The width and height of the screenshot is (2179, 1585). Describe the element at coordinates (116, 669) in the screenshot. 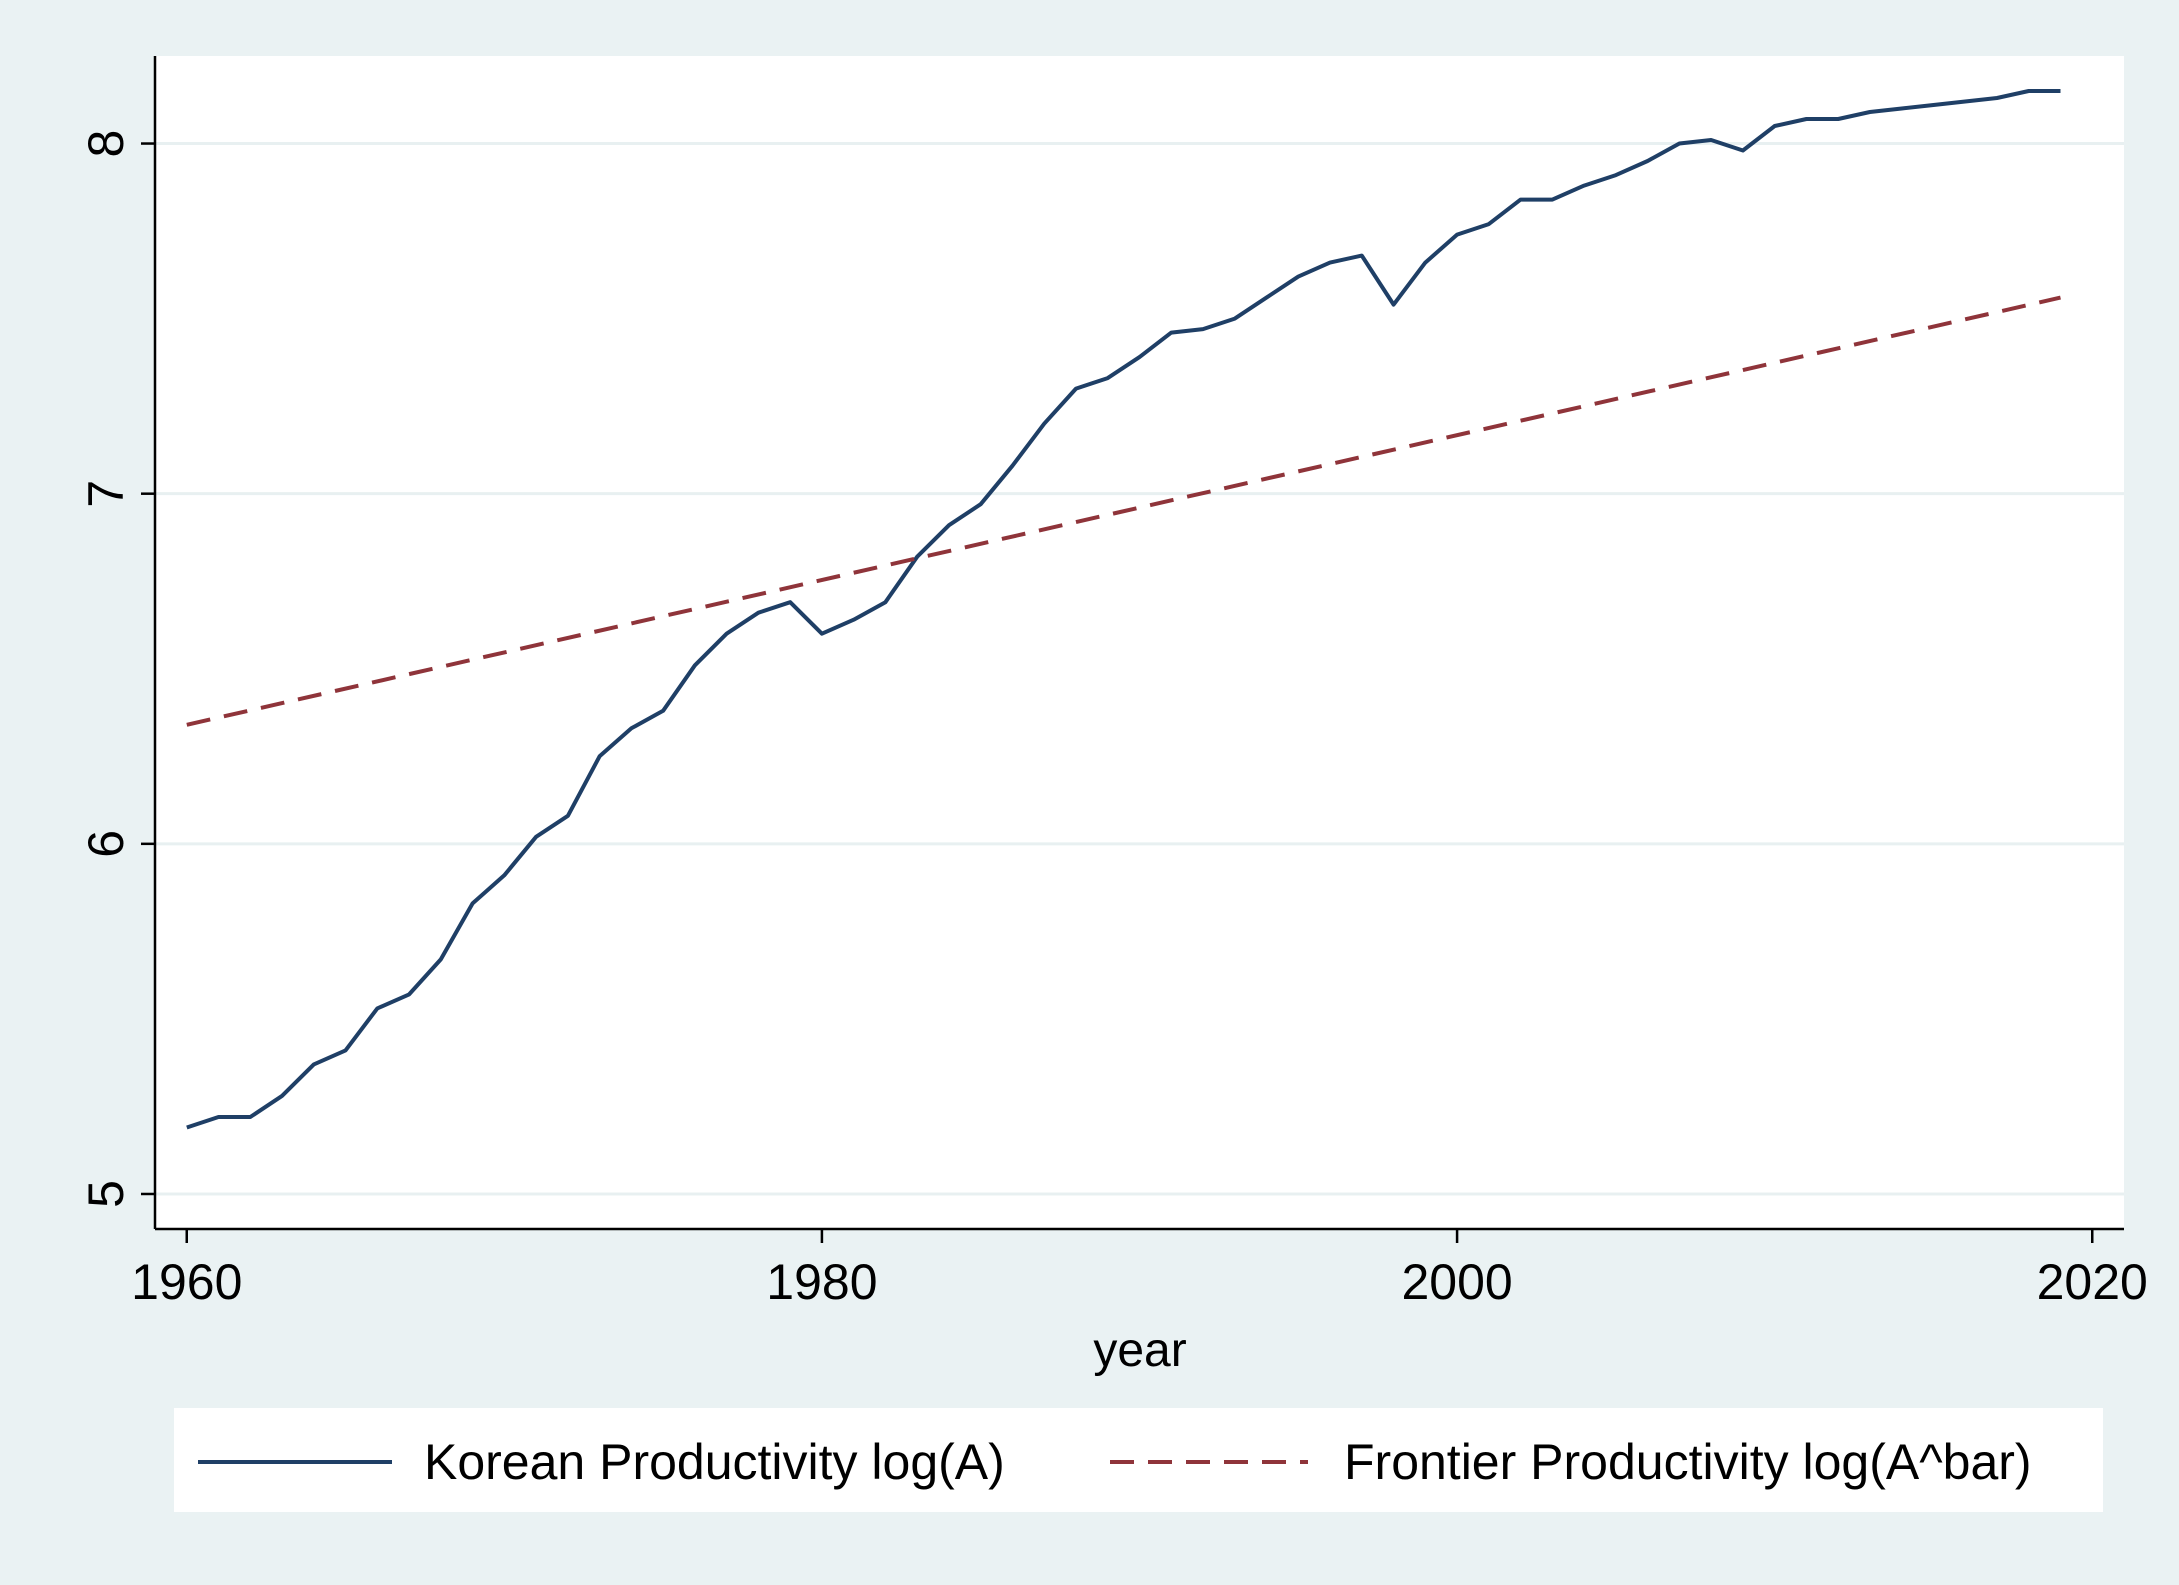

I see `y-axis-ticks: 5 6 7 8` at that location.